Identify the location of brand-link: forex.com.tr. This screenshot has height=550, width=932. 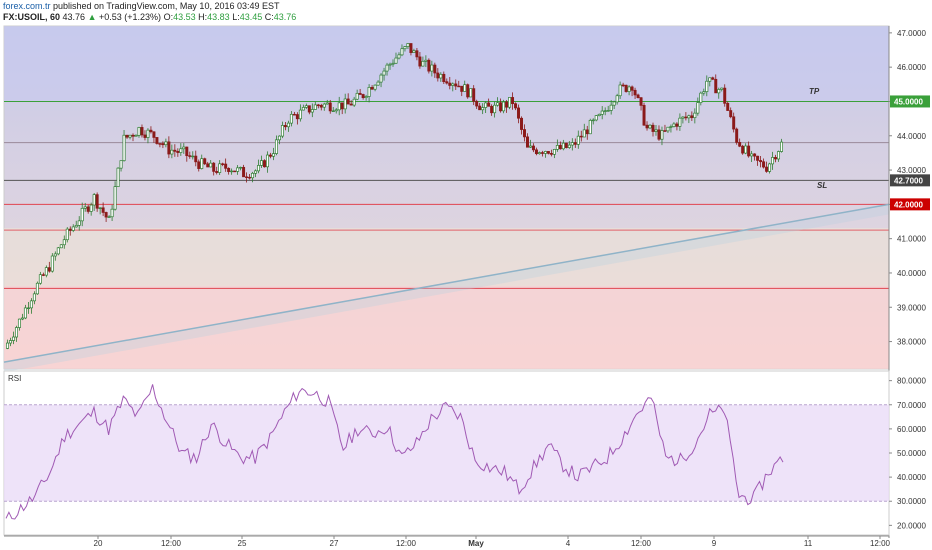
(27, 6).